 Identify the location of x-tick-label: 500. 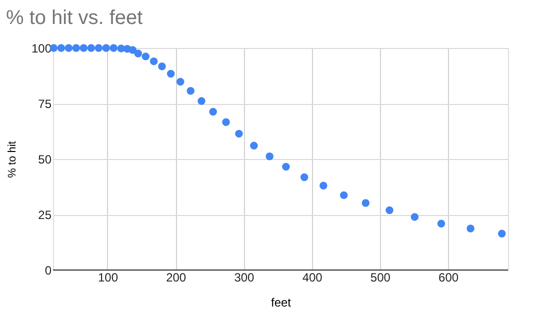
(380, 277).